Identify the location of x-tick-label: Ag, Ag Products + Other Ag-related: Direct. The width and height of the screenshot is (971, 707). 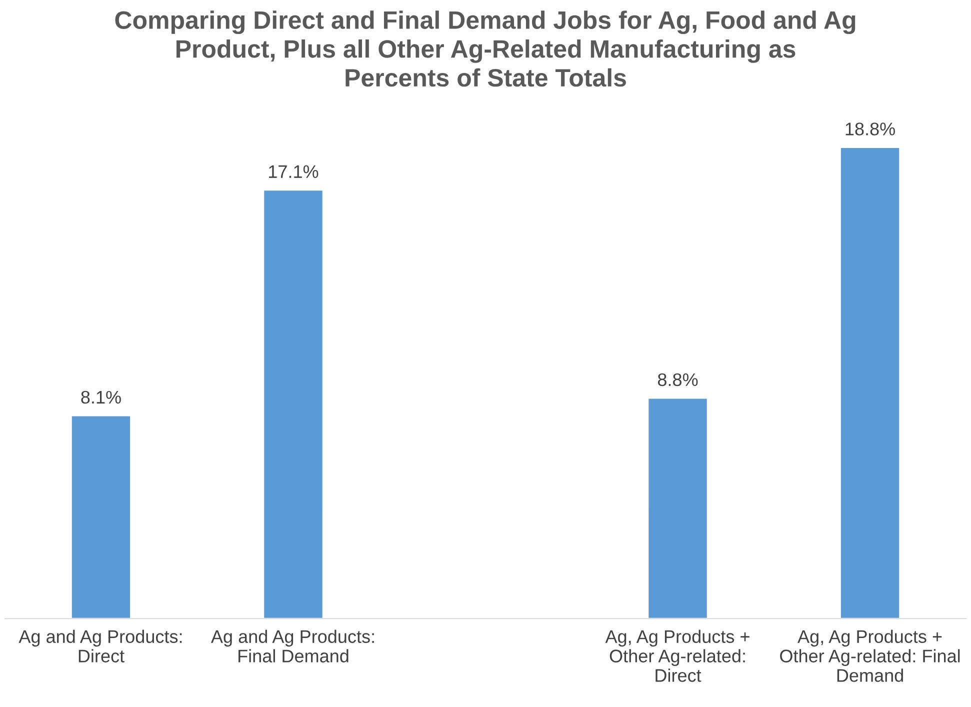
(677, 656).